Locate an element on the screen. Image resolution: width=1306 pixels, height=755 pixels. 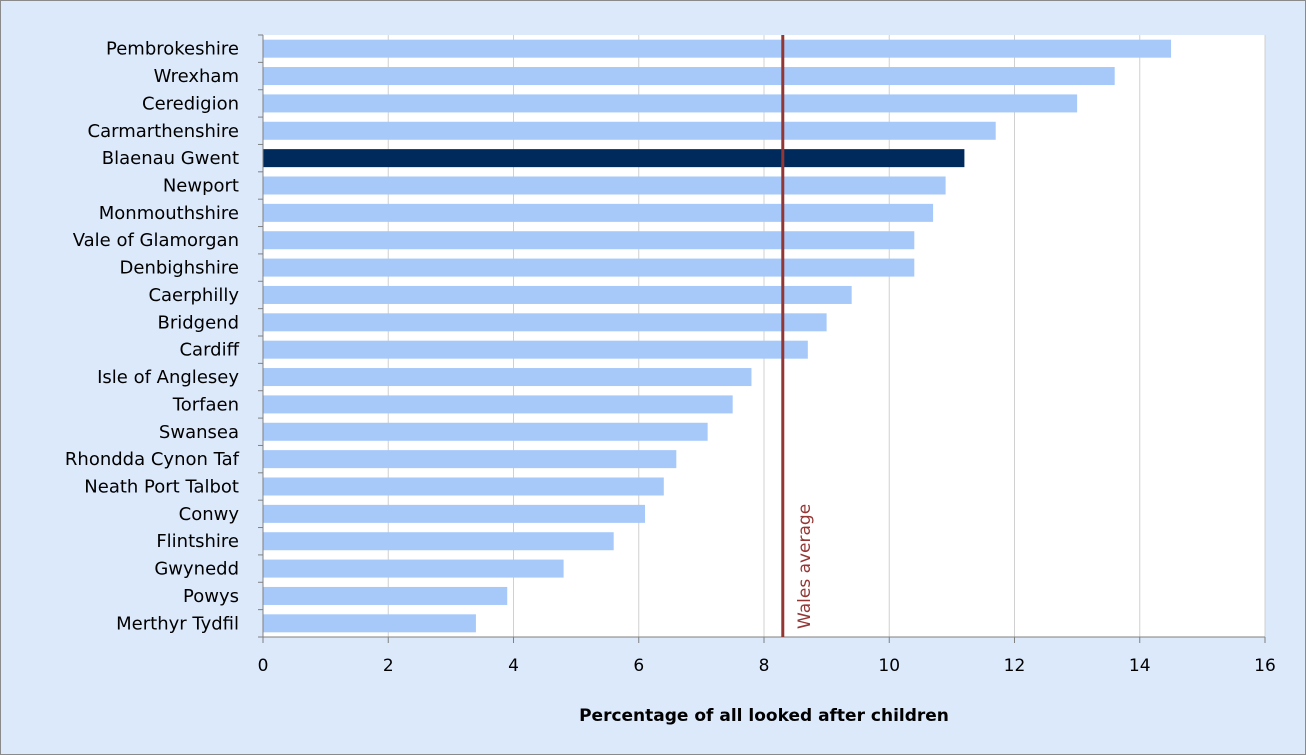
bar-flintshire is located at coordinates (438, 541).